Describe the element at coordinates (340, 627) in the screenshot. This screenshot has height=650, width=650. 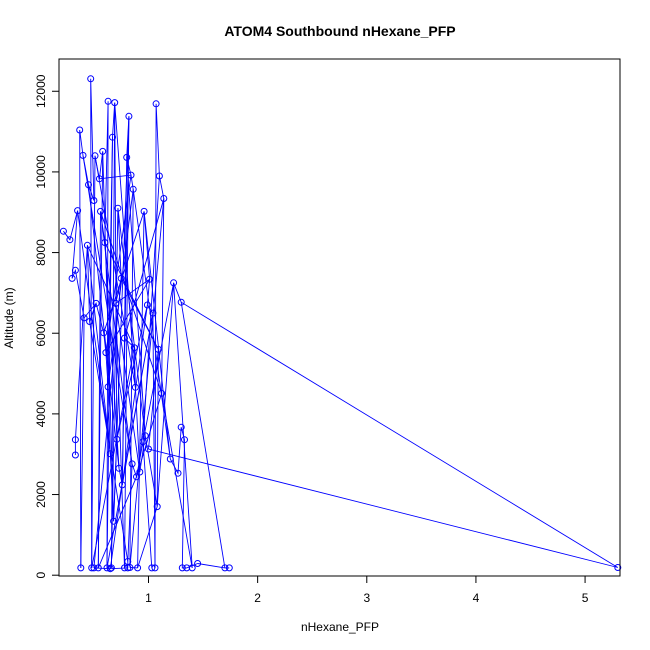
I see `x-axis-label: nHexane_PFP` at that location.